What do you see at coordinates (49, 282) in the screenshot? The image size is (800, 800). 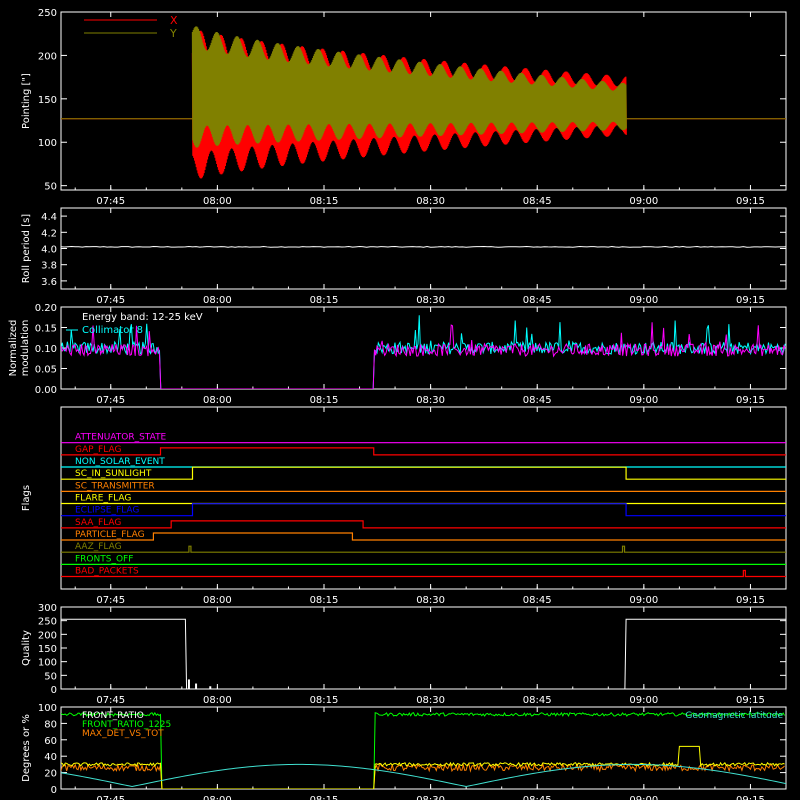 I see `y-tick-label: 3.6` at bounding box center [49, 282].